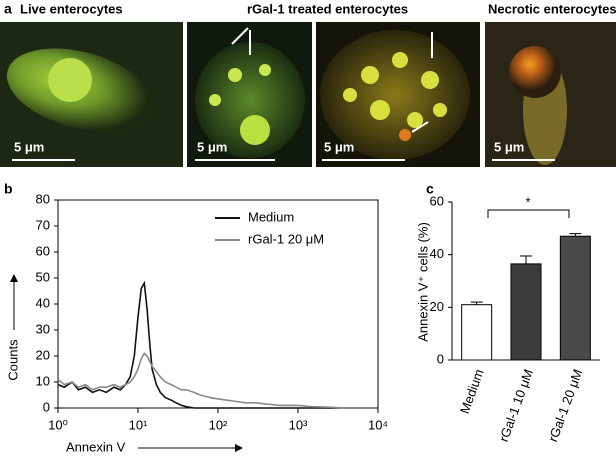  I want to click on annotation: *, so click(527, 201).